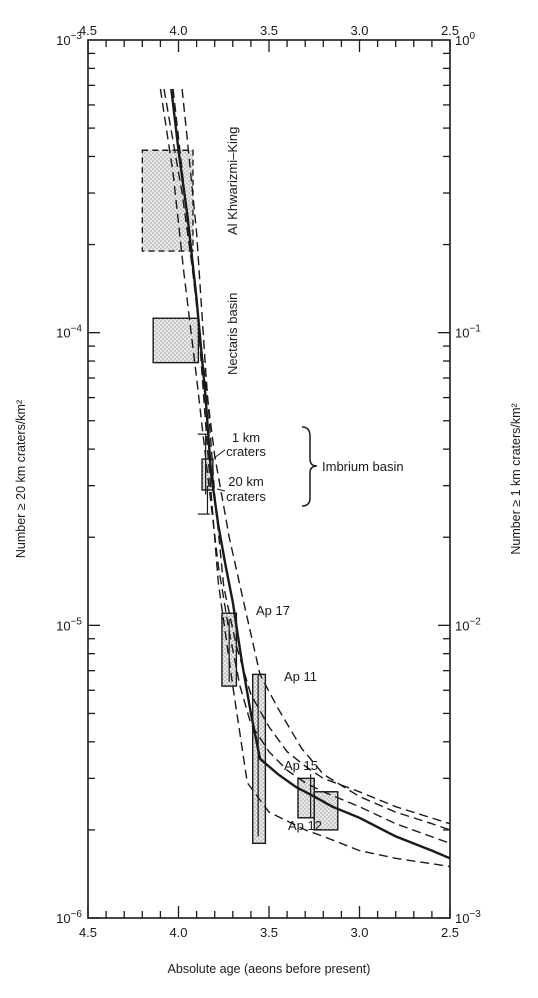  I want to click on x-tick-label-top: 4.5, so click(88, 30).